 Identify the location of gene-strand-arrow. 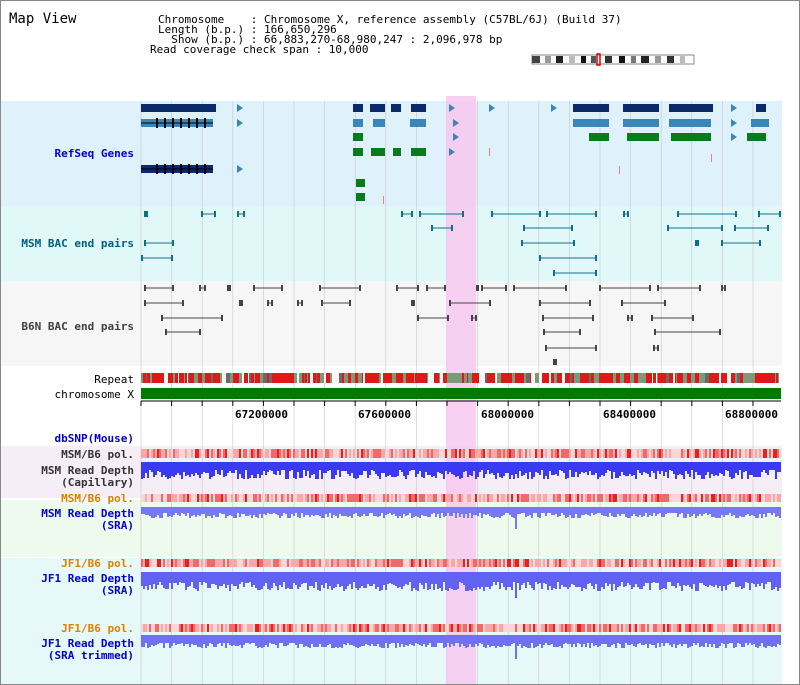
(734, 123).